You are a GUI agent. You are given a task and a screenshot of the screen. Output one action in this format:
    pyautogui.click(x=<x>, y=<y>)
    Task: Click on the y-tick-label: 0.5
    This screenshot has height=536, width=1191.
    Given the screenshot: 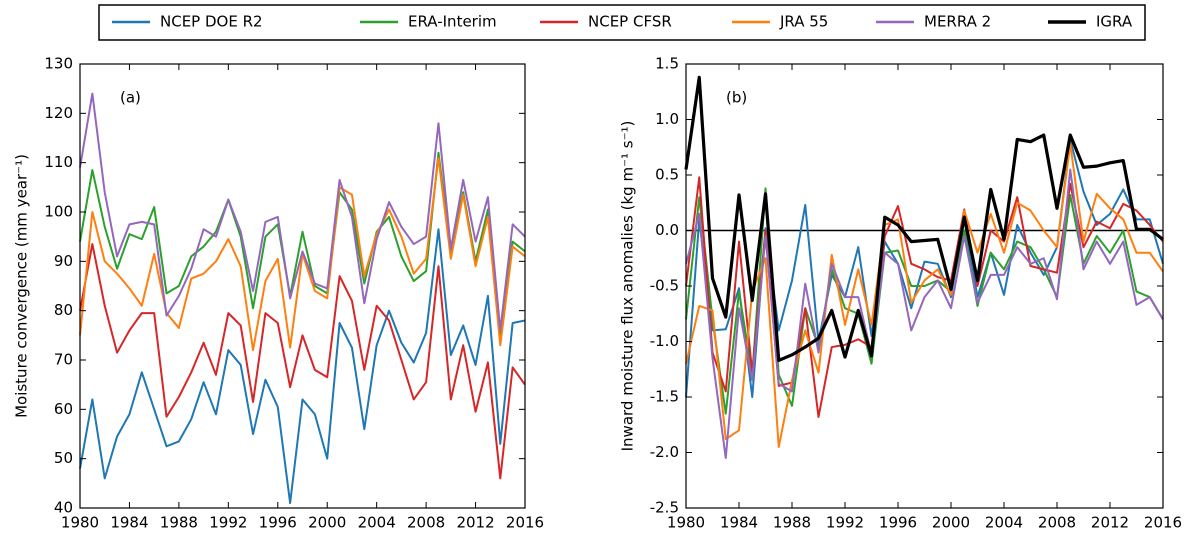 What is the action you would take?
    pyautogui.click(x=667, y=175)
    